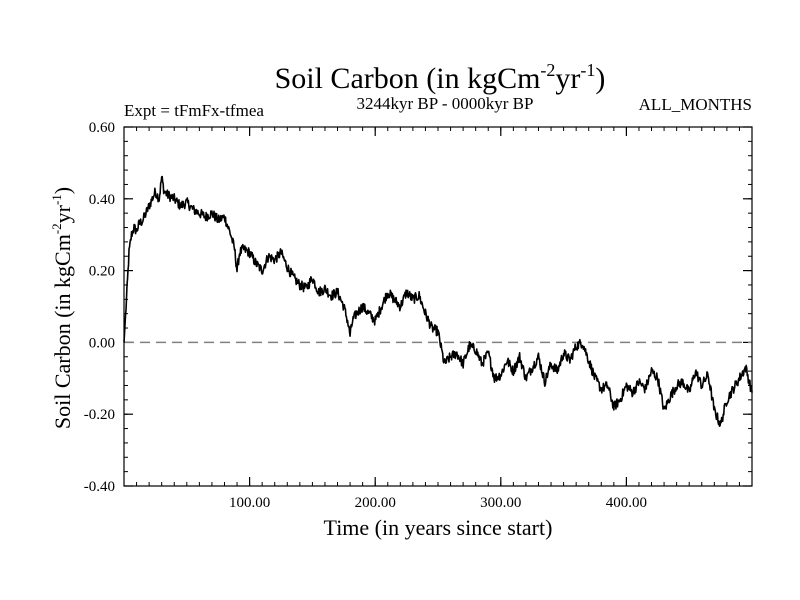  I want to click on ylabel-superscript-2: -1, so click(56, 199).